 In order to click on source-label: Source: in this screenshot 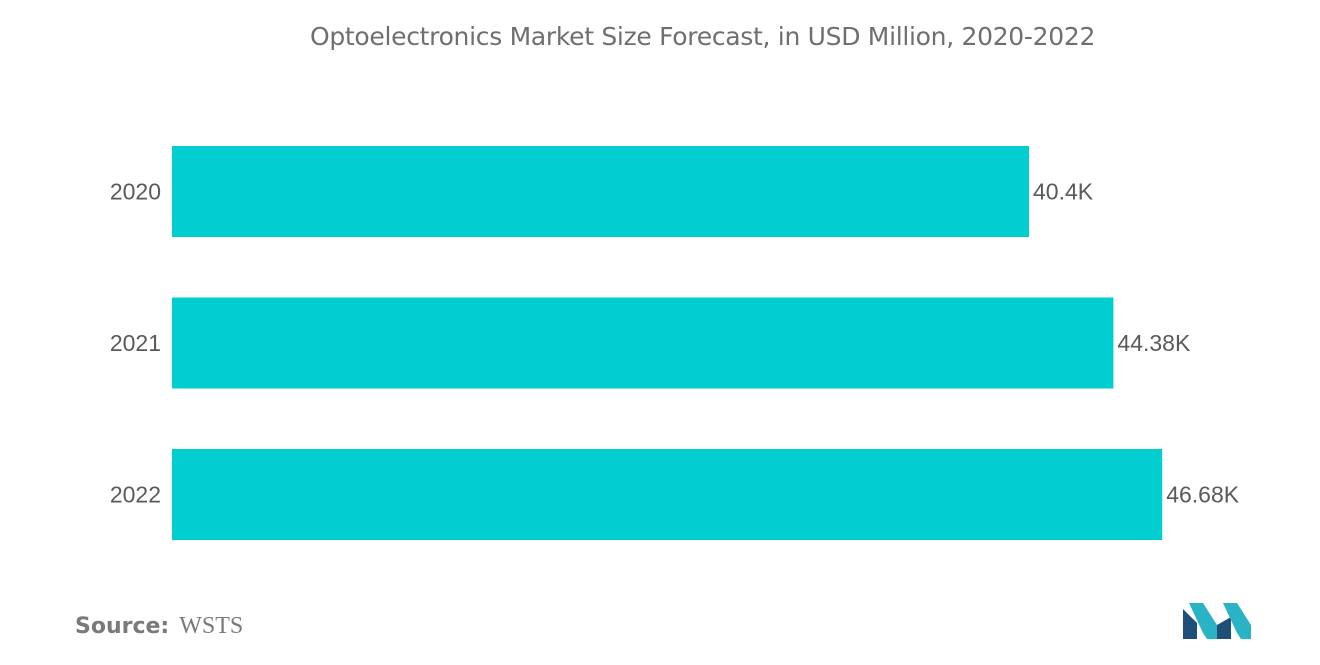, I will do `click(122, 626)`.